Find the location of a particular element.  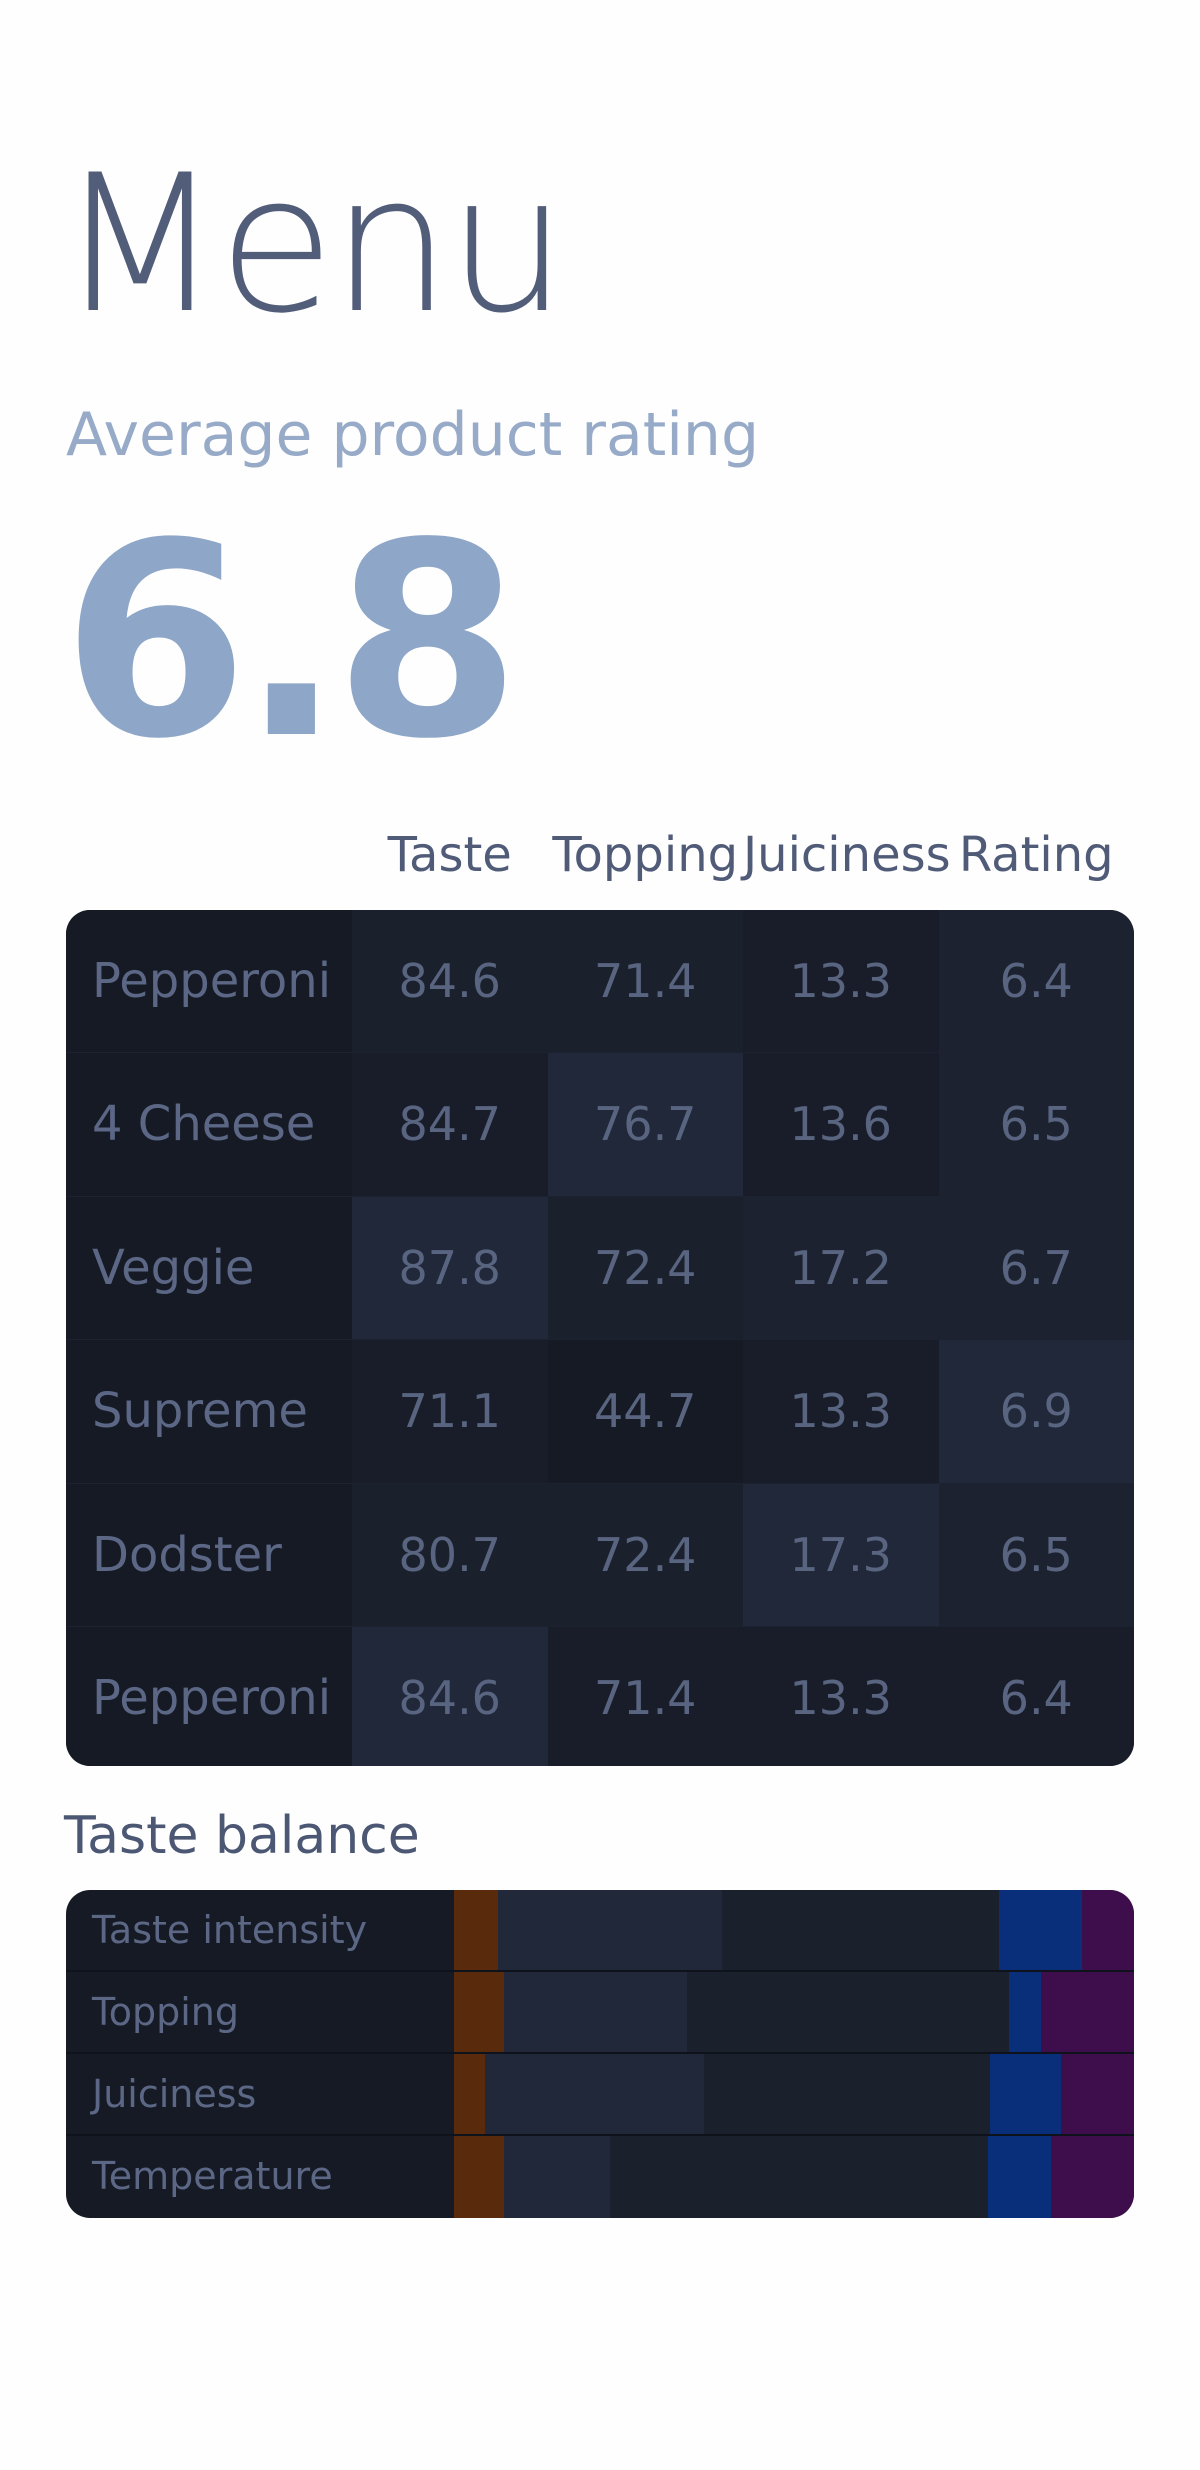

balance-row: Topping is located at coordinates (600, 2013).